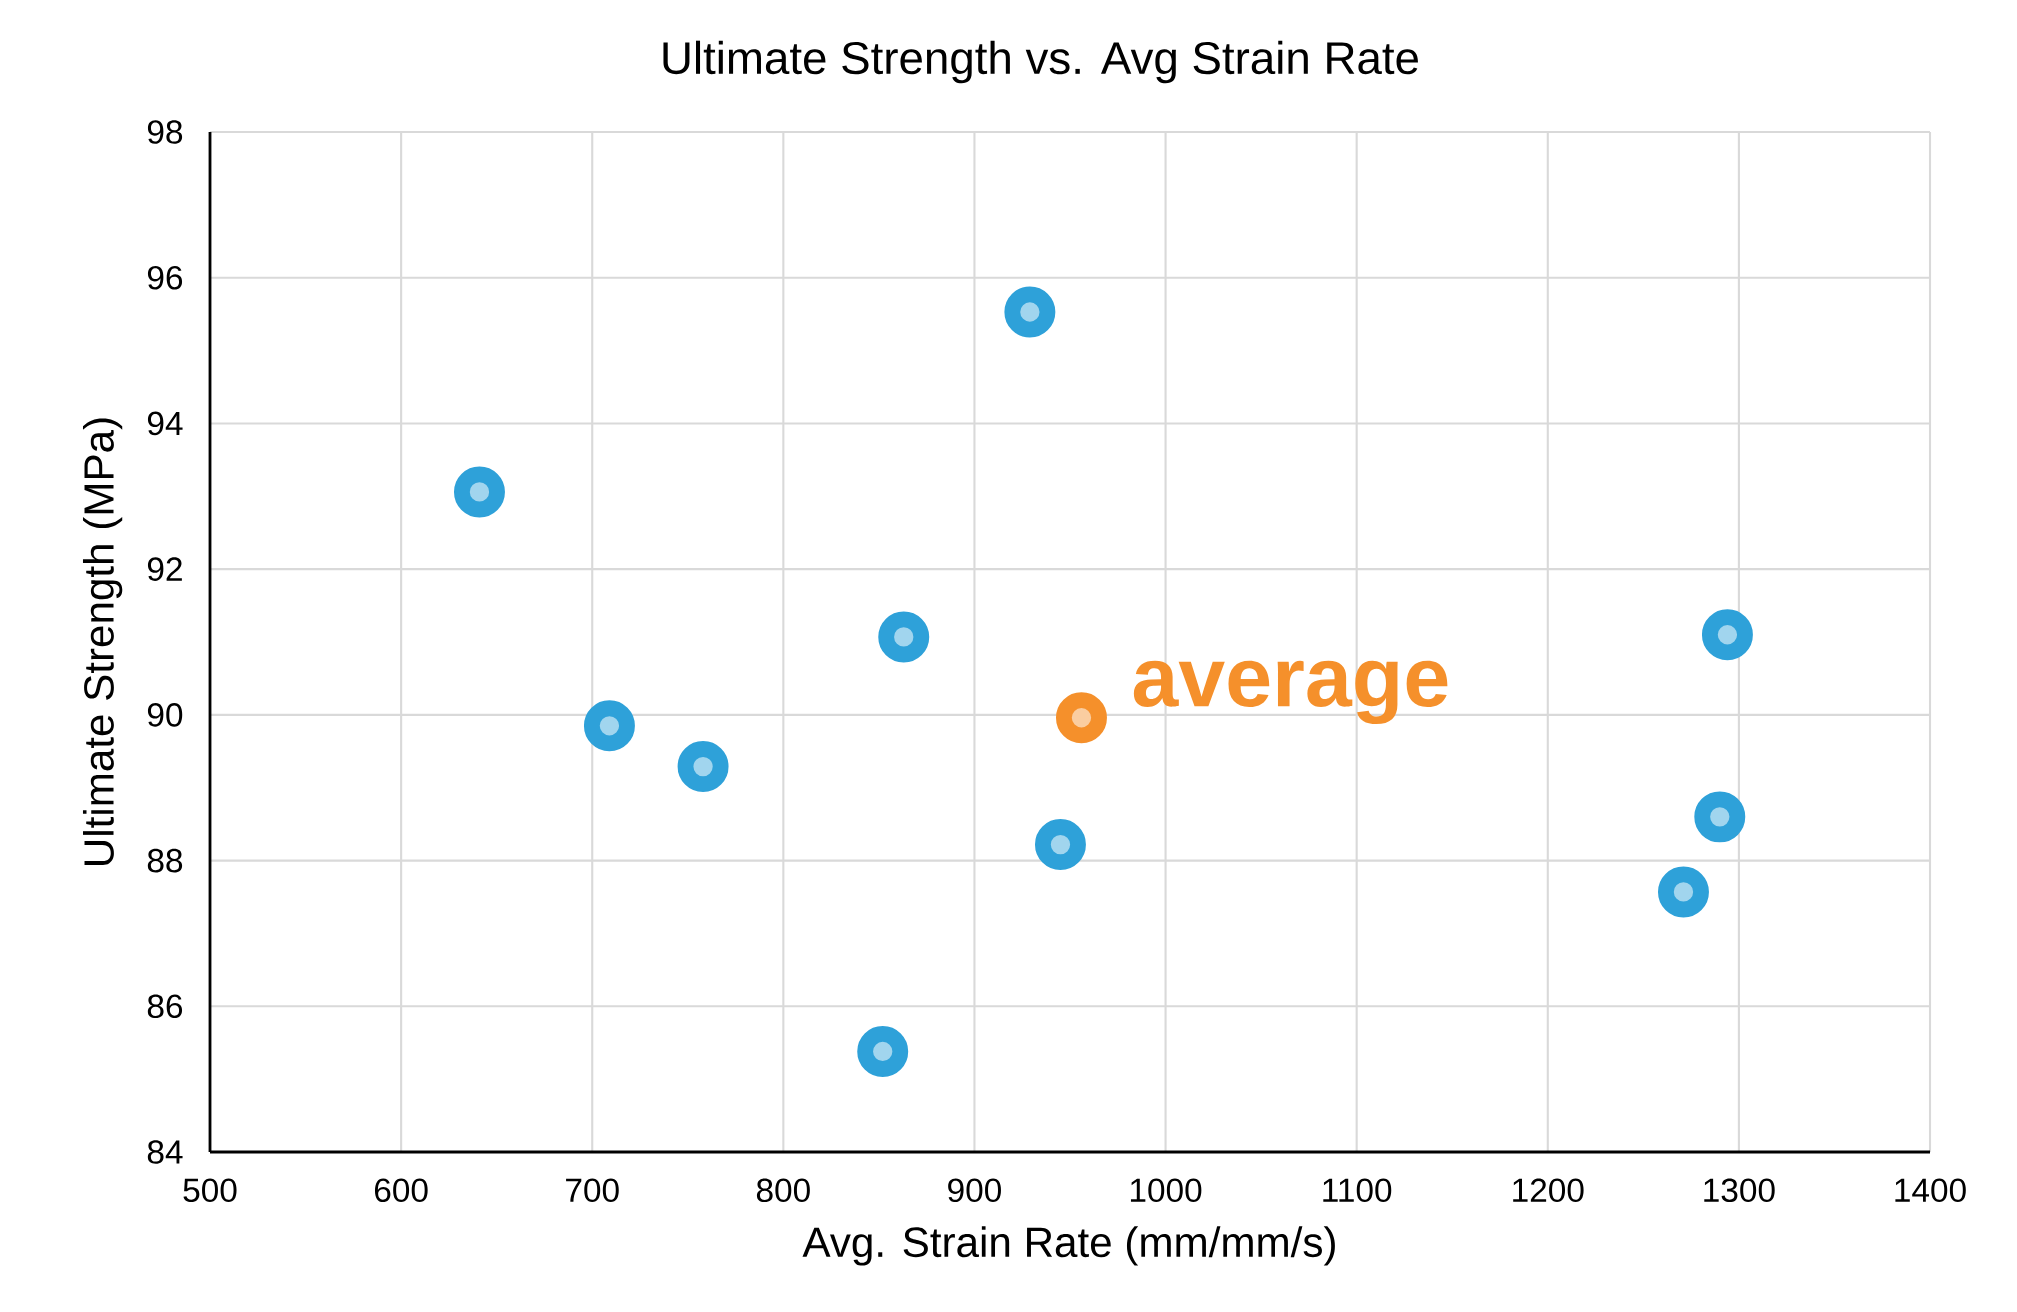  Describe the element at coordinates (165, 860) in the screenshot. I see `y-tick-label: 88` at that location.